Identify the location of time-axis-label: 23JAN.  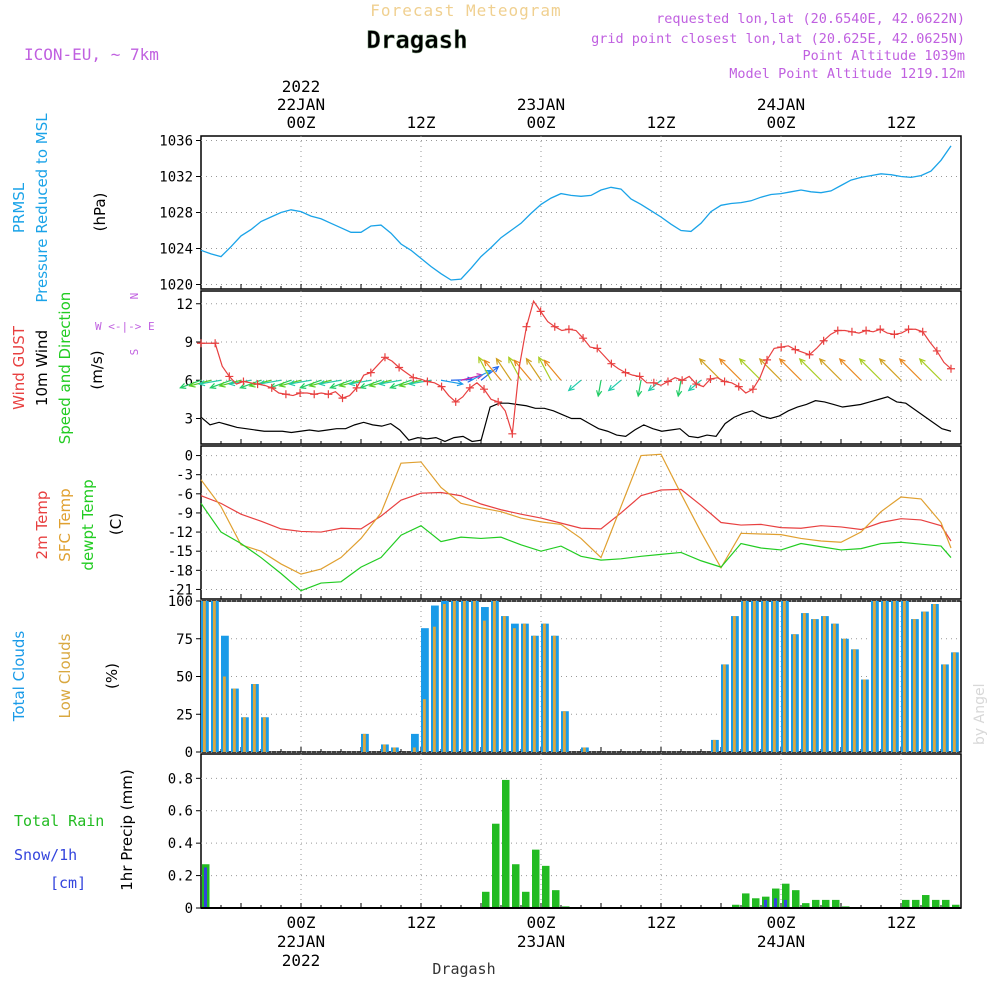
(541, 104).